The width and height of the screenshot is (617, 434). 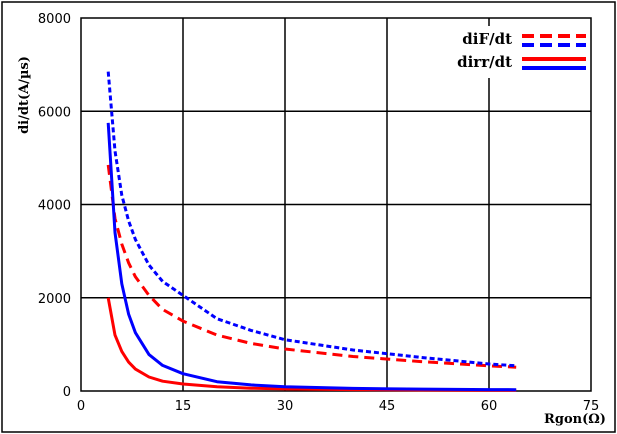 I want to click on x-tick-label: 60, so click(x=489, y=406).